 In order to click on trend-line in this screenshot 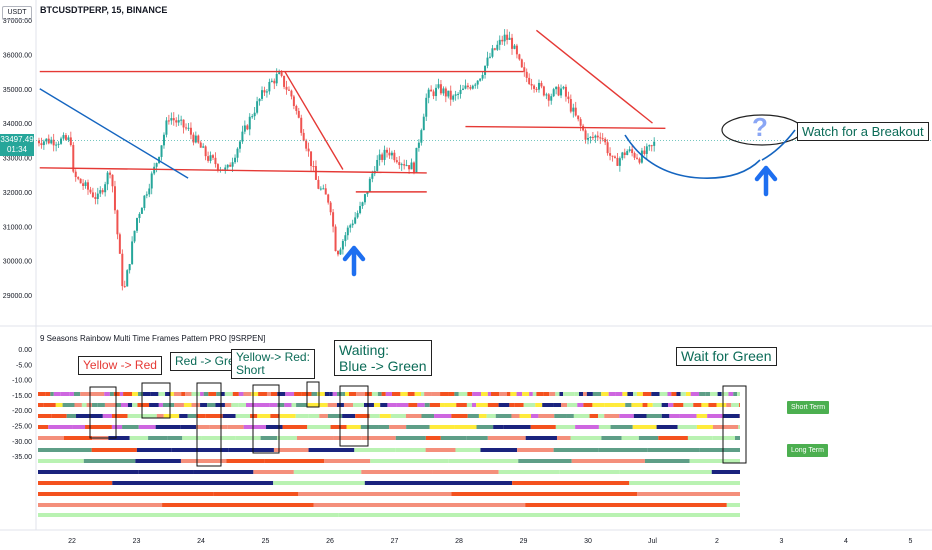, I will do `click(594, 76)`.